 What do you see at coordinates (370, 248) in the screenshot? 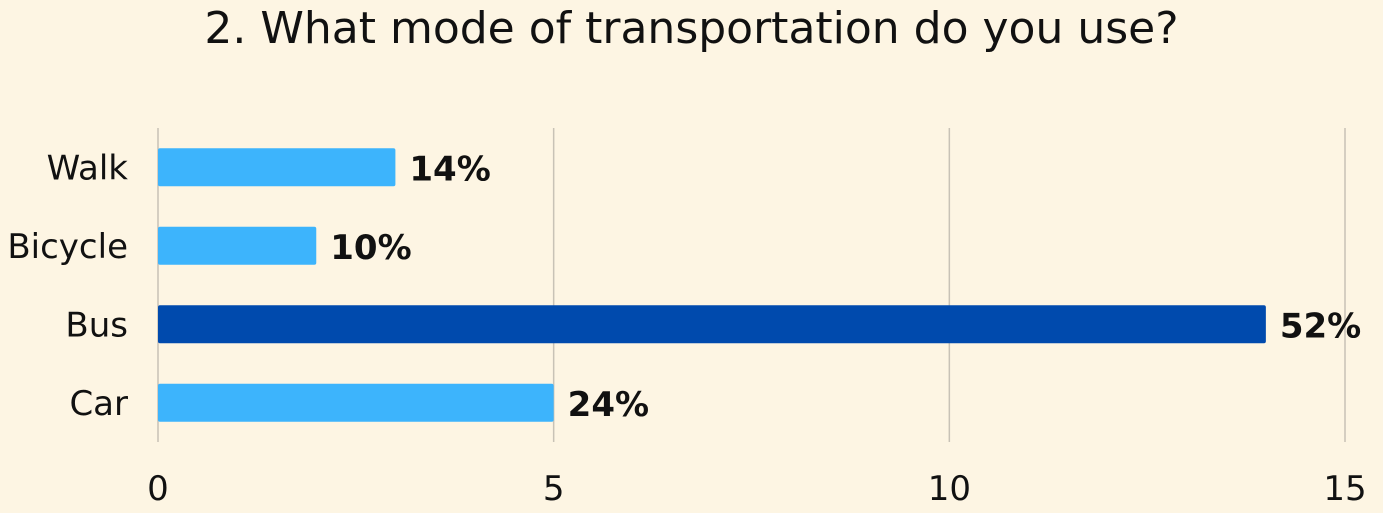
I see `data-label-bicycle: 10%` at bounding box center [370, 248].